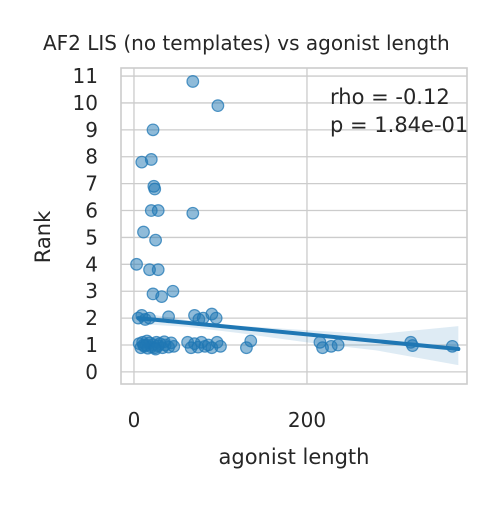 Image resolution: width=500 pixels, height=505 pixels. What do you see at coordinates (246, 43) in the screenshot?
I see `chart-title: AF2 LIS (no templates) vs agonist length` at bounding box center [246, 43].